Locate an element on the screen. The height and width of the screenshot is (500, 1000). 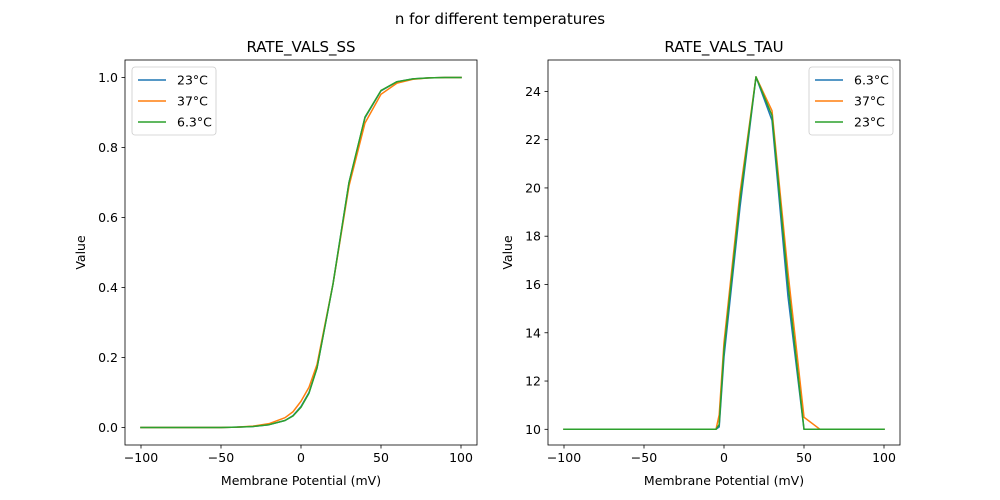
y-tick-label: 14 is located at coordinates (533, 332).